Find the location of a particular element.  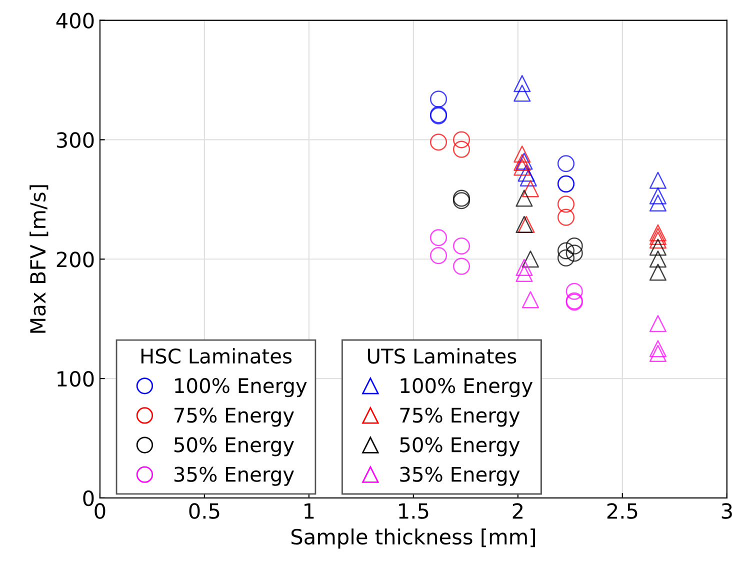

text: HSC Laminates is located at coordinates (216, 356).